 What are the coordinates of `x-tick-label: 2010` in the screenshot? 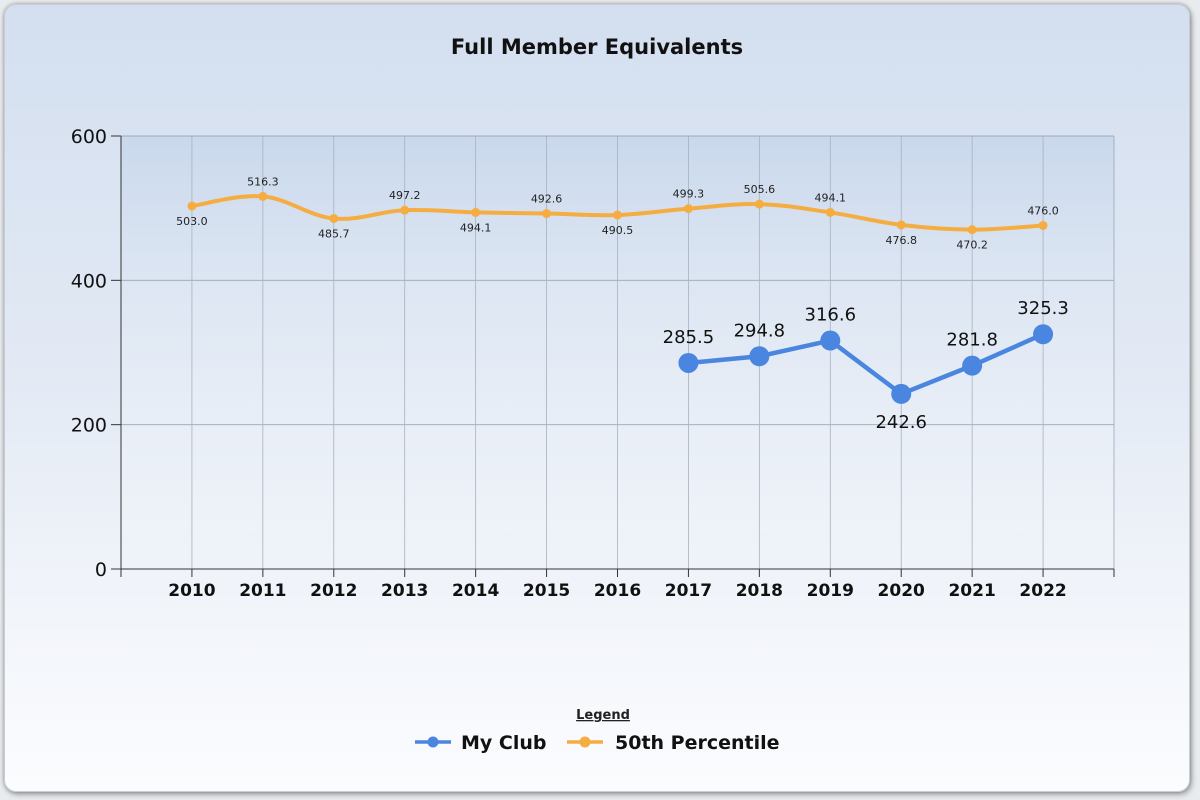 It's located at (191, 591).